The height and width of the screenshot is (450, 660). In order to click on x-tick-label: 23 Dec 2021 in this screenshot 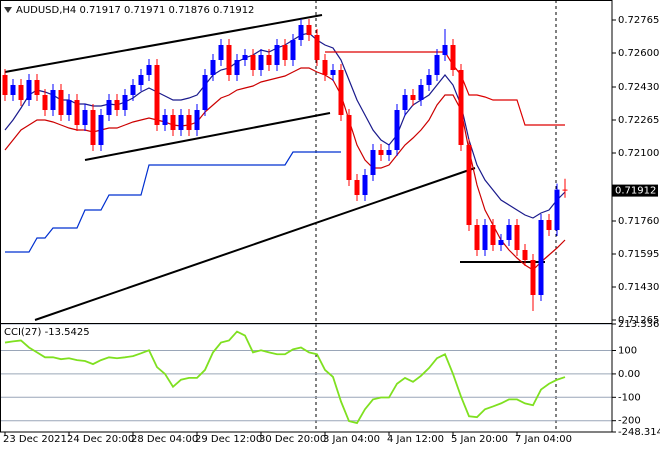, I will do `click(35, 439)`.